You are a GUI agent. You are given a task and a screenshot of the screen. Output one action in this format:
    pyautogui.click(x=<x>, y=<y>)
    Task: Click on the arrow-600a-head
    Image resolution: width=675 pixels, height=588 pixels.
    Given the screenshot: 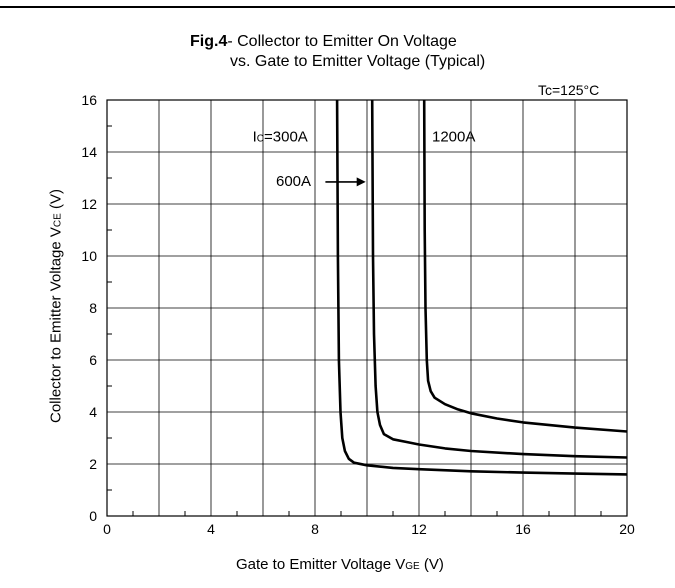 What is the action you would take?
    pyautogui.click(x=361, y=182)
    